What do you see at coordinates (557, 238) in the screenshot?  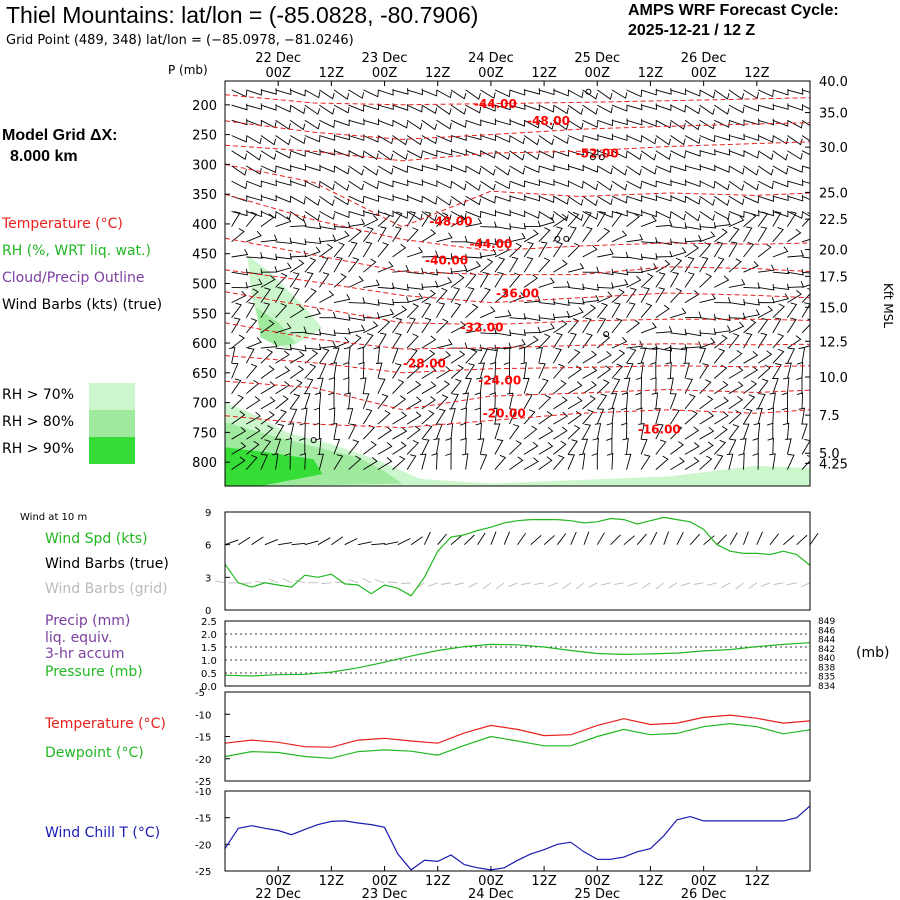 I see `calm-wind-circle` at bounding box center [557, 238].